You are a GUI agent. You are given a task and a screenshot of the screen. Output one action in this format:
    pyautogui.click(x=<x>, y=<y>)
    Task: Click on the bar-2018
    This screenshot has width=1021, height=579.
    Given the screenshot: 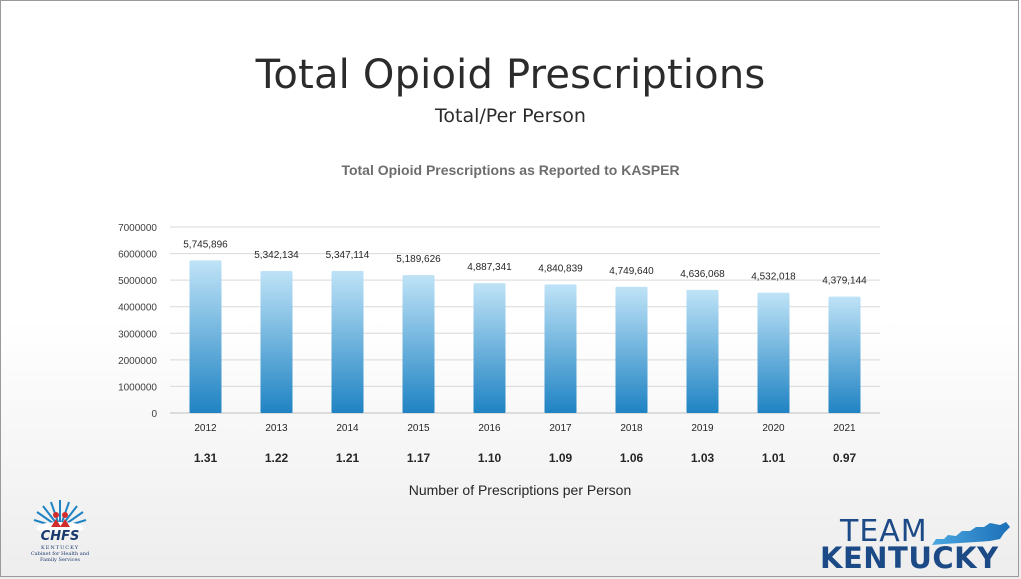 What is the action you would take?
    pyautogui.click(x=631, y=349)
    